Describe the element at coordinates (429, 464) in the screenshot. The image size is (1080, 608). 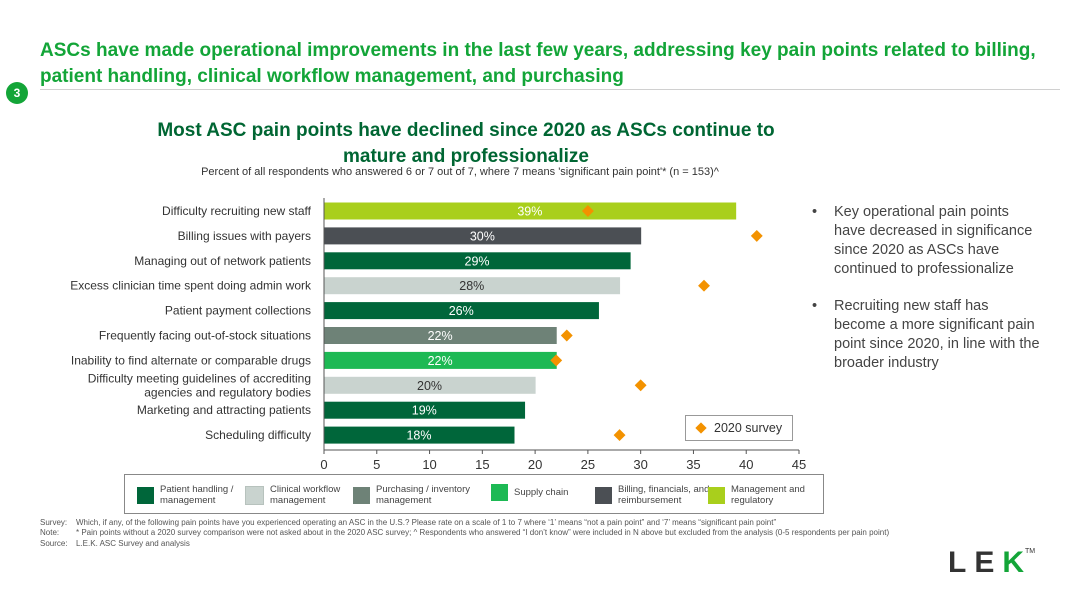
I see `x-tick-label: 10` at that location.